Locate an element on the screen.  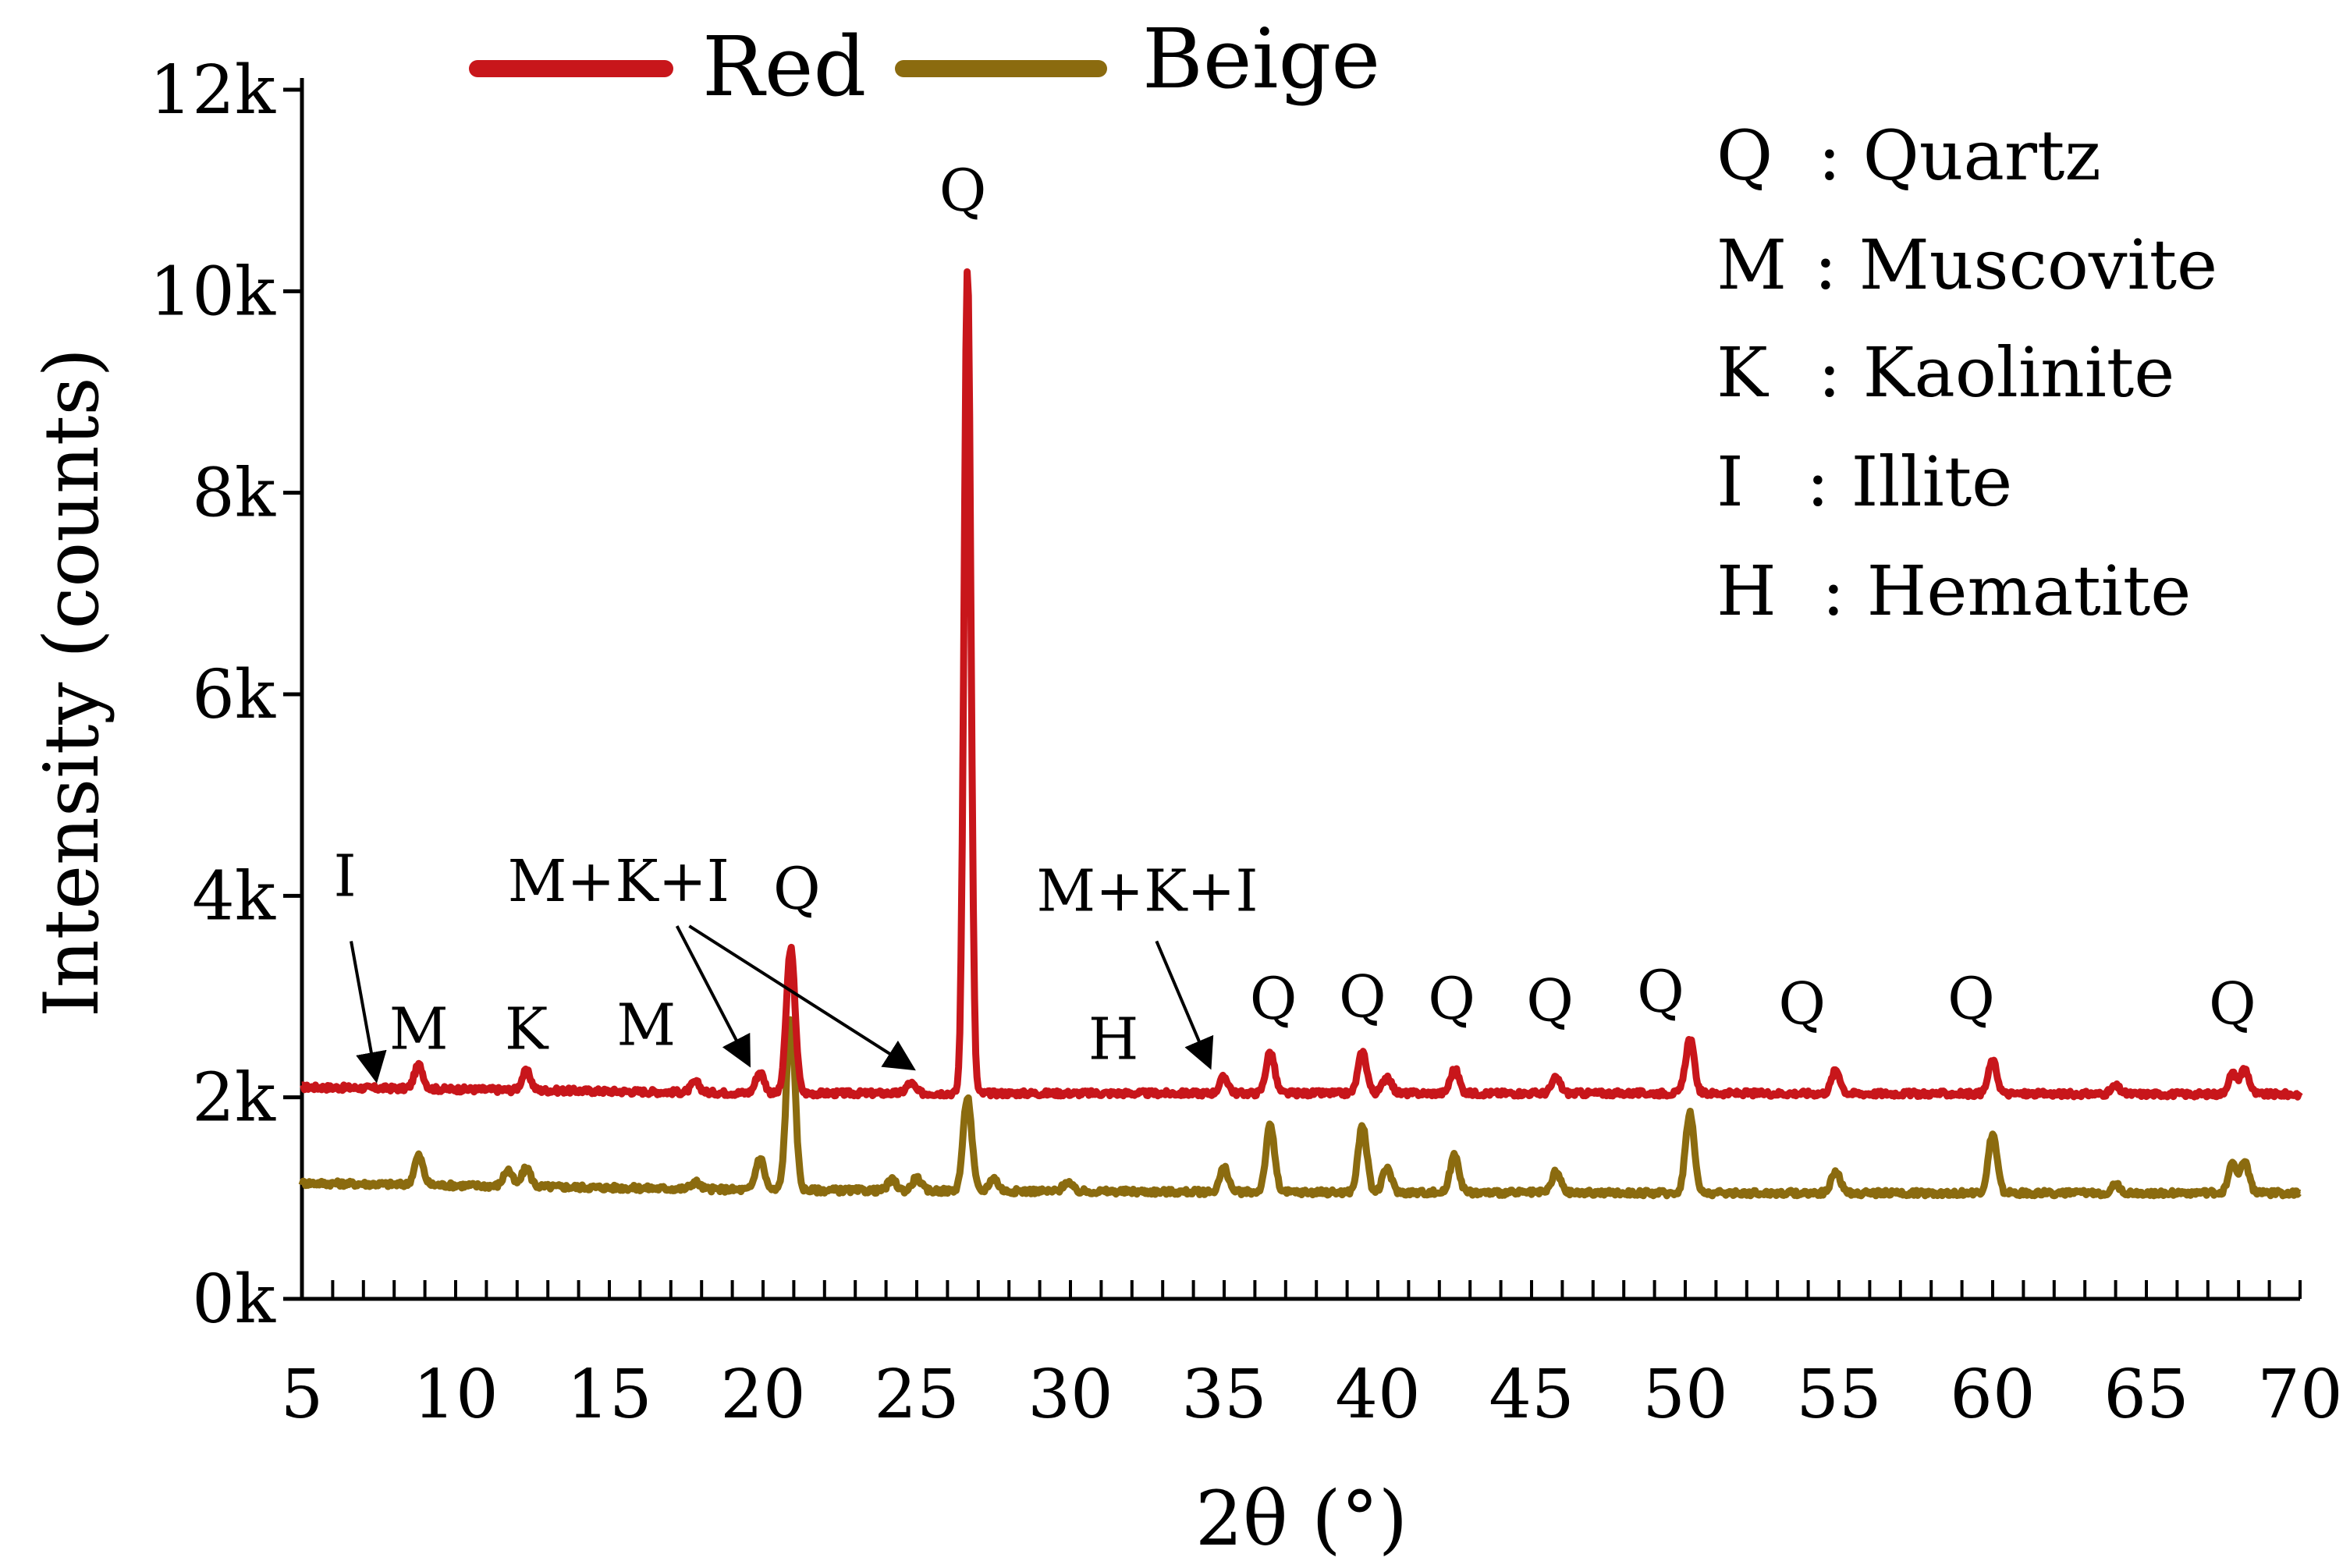
legend-label-red: Red is located at coordinates (784, 67).